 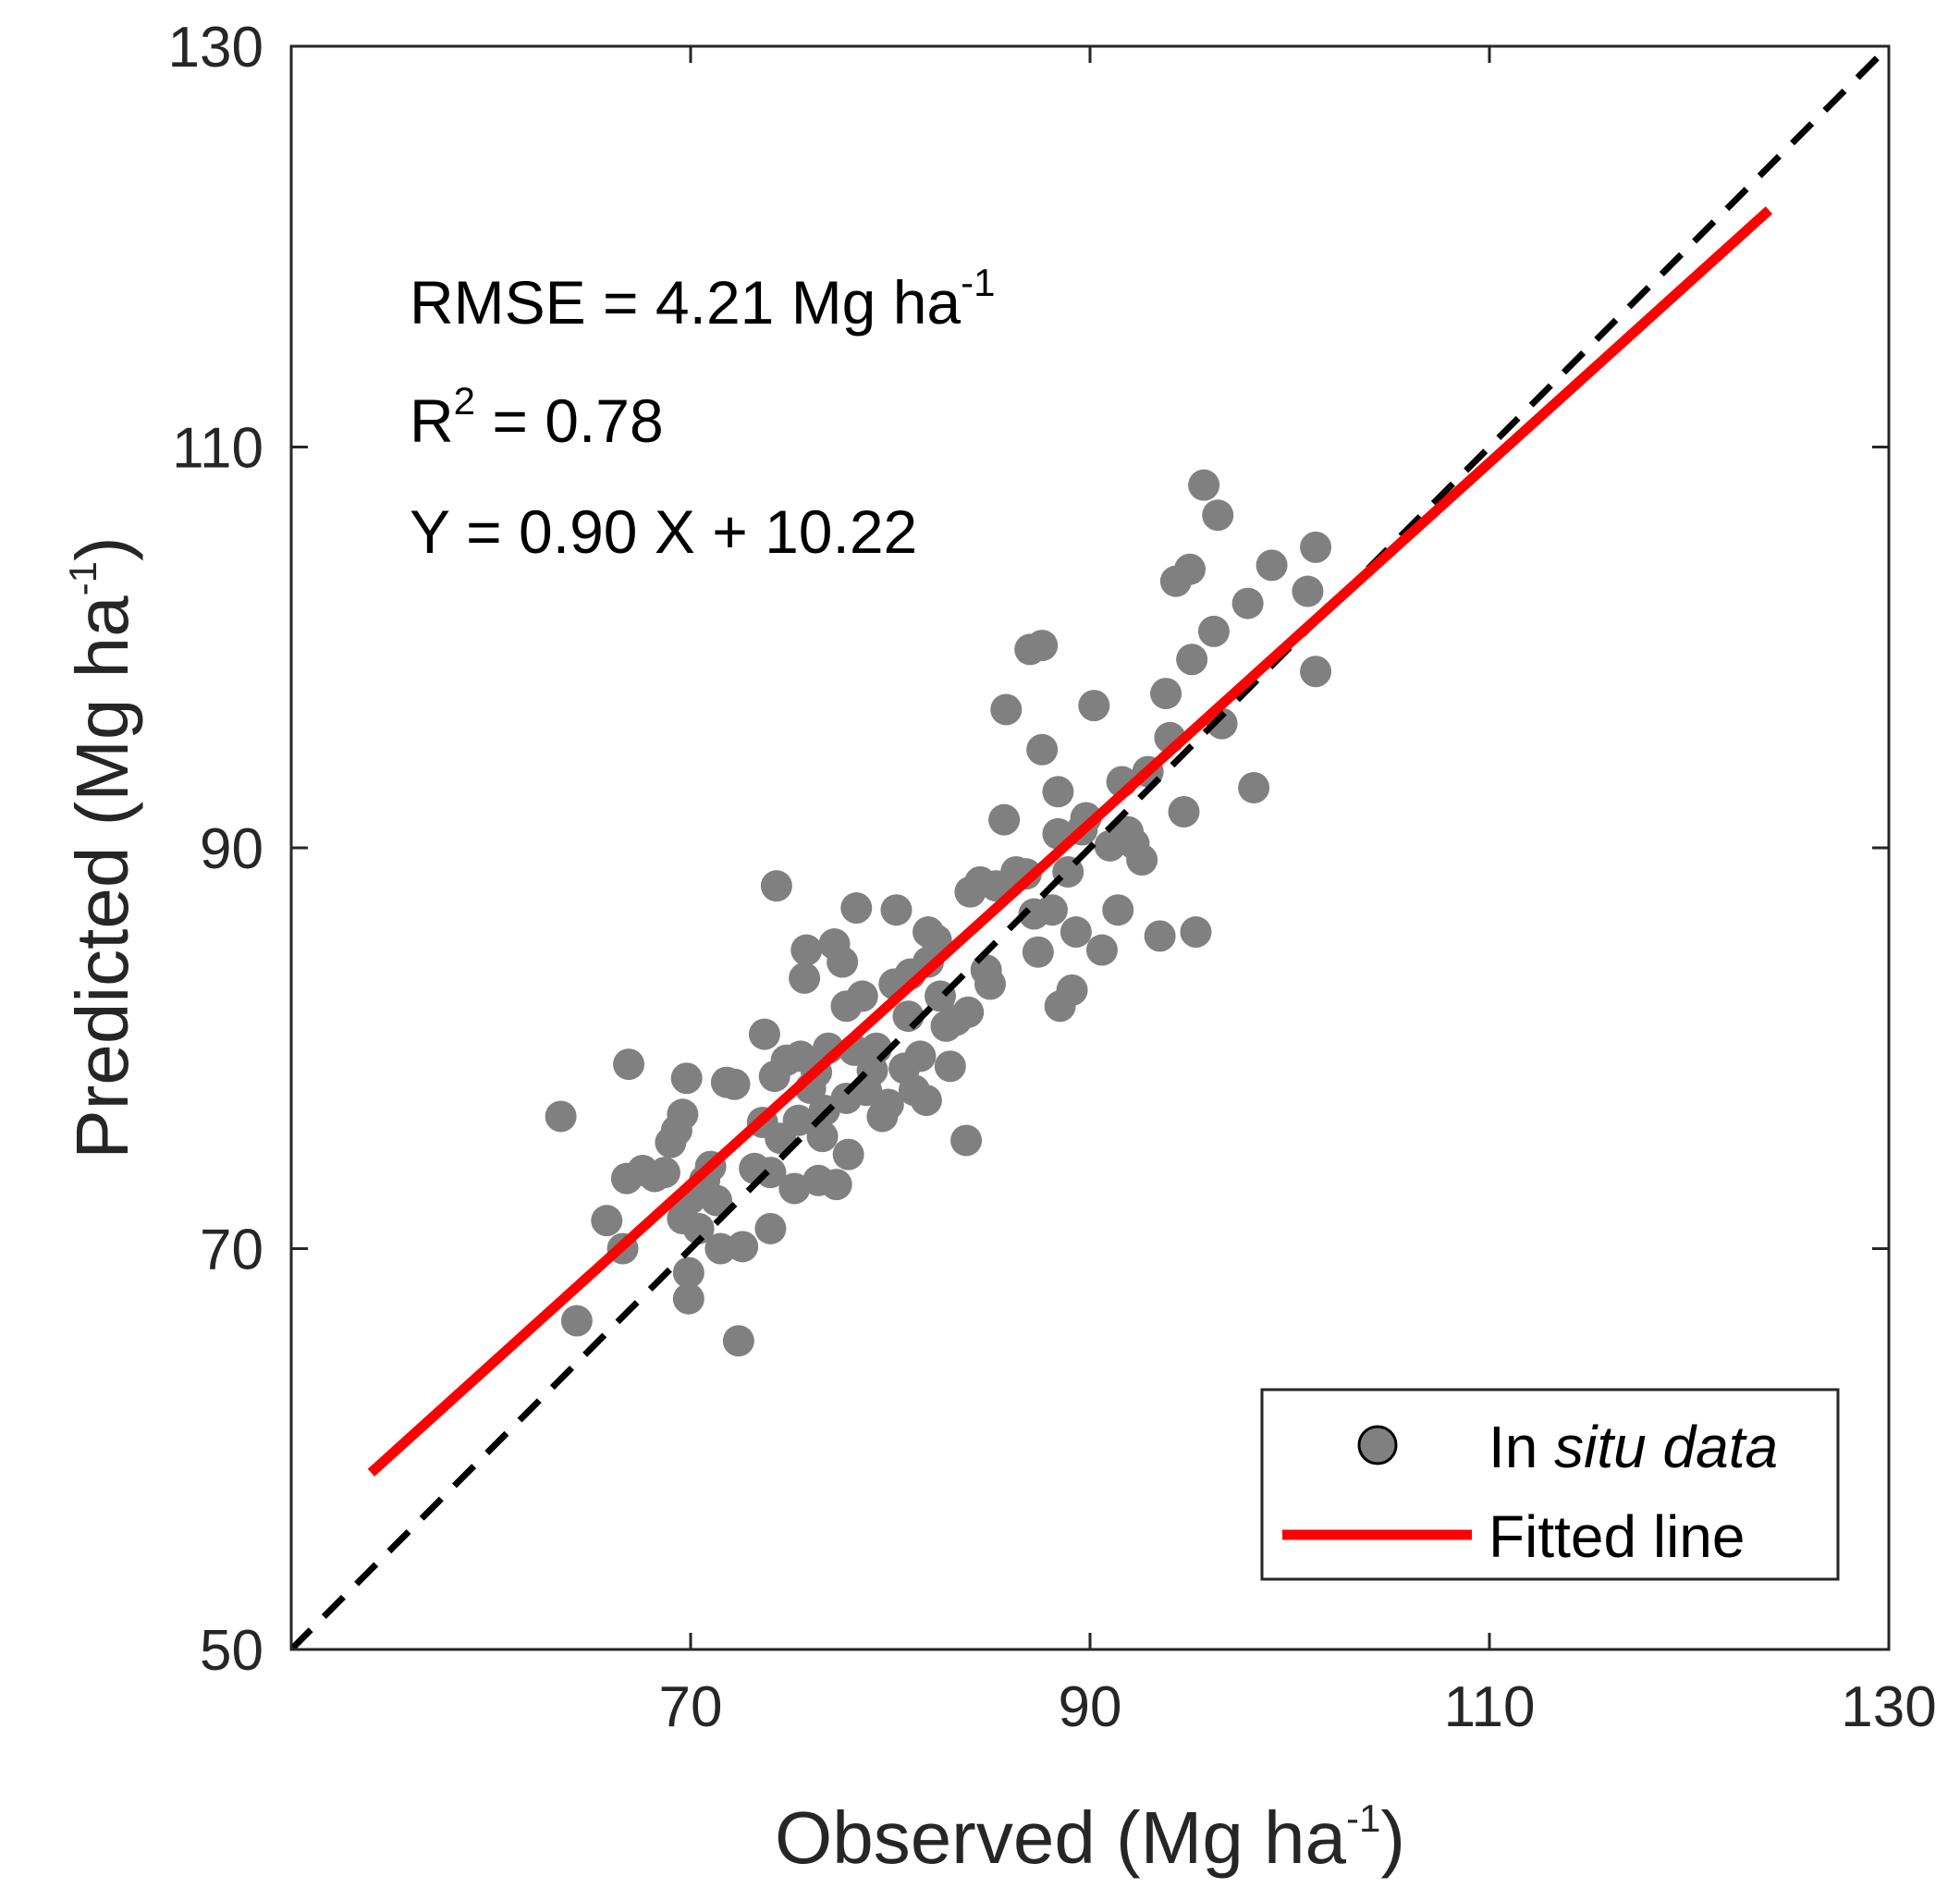 I want to click on legend-box, so click(x=1550, y=1484).